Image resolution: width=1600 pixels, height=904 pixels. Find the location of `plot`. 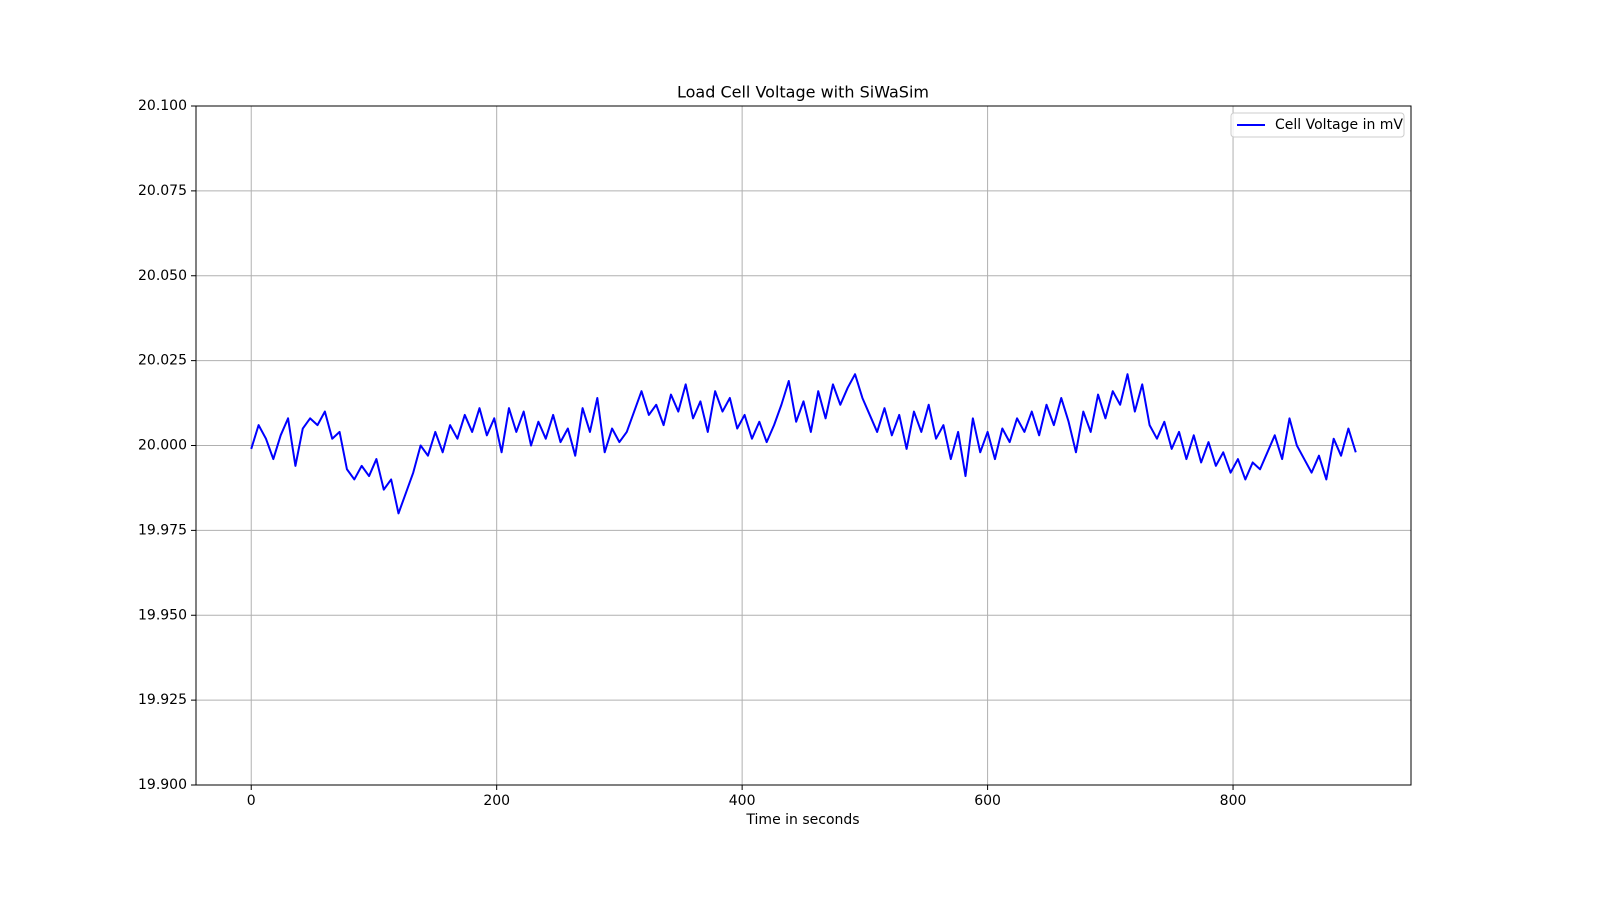

plot is located at coordinates (803, 444).